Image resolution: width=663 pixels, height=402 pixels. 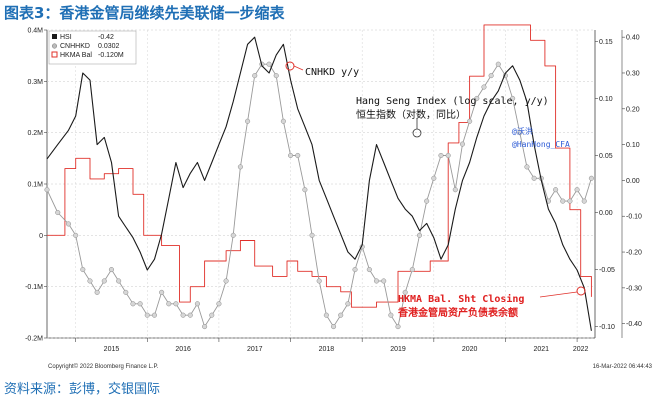 What do you see at coordinates (623, 367) in the screenshot?
I see `timestamp: 16-Mar-2022 06:44:43` at bounding box center [623, 367].